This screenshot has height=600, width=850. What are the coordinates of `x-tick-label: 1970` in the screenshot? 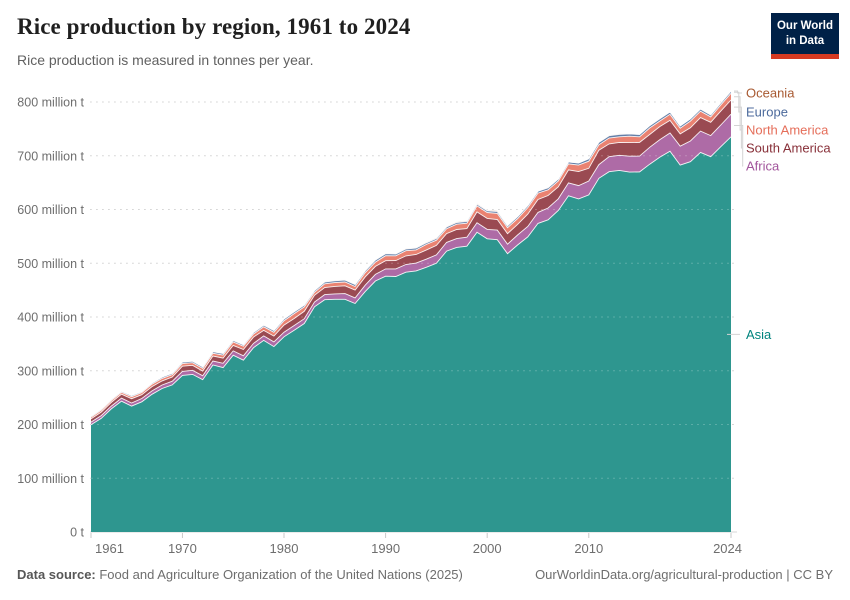 It's located at (182, 548).